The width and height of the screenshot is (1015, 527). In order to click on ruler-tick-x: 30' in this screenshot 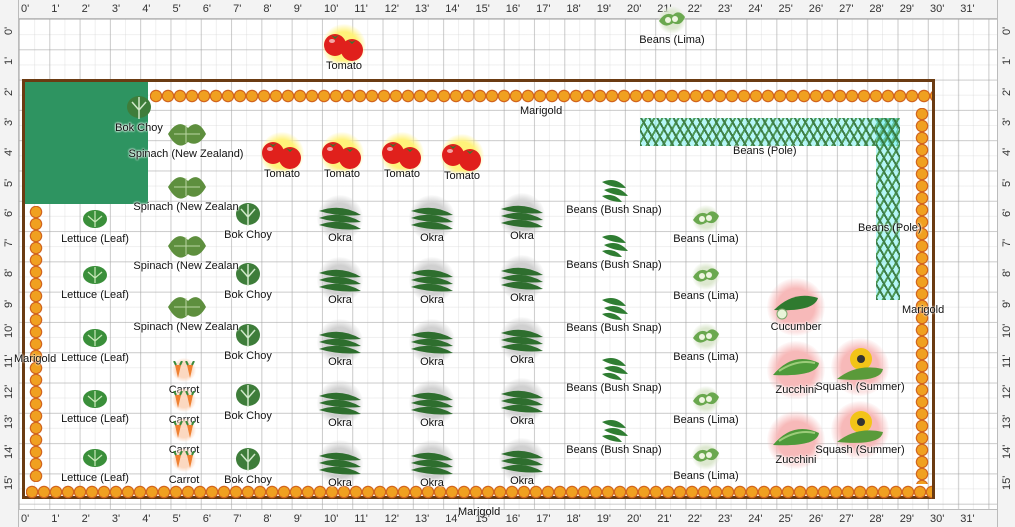, I will do `click(937, 519)`.